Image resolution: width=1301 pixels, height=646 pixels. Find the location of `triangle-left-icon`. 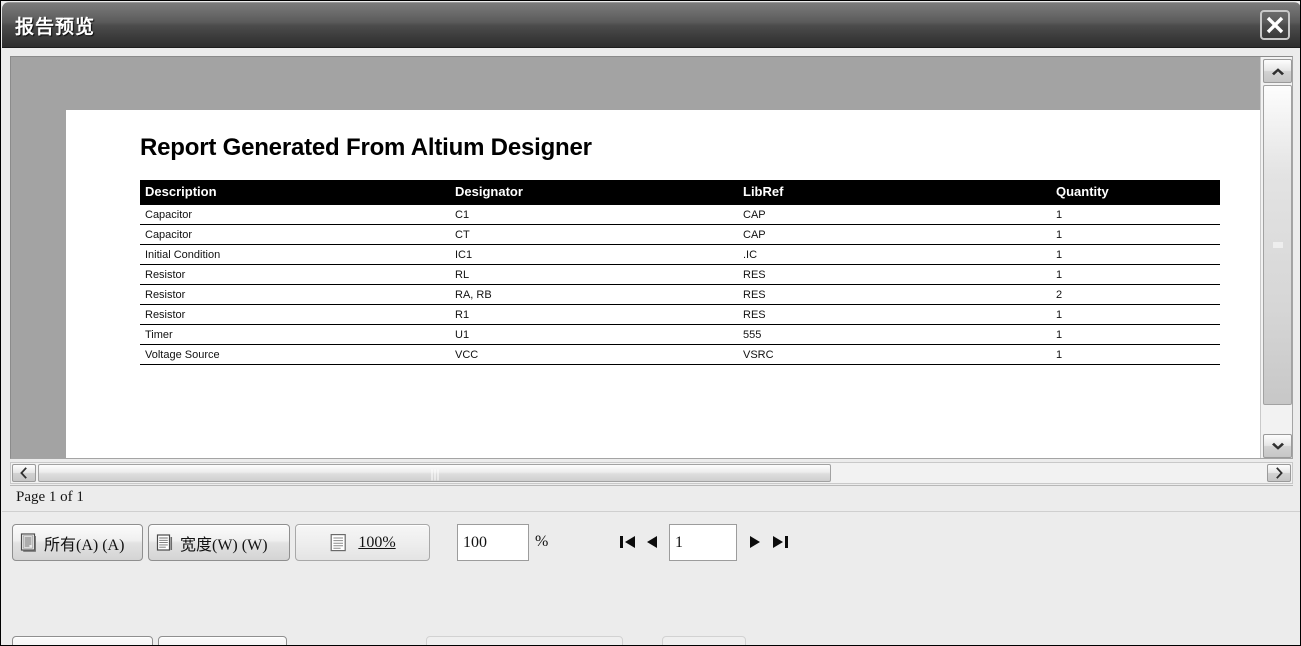

triangle-left-icon is located at coordinates (652, 542).